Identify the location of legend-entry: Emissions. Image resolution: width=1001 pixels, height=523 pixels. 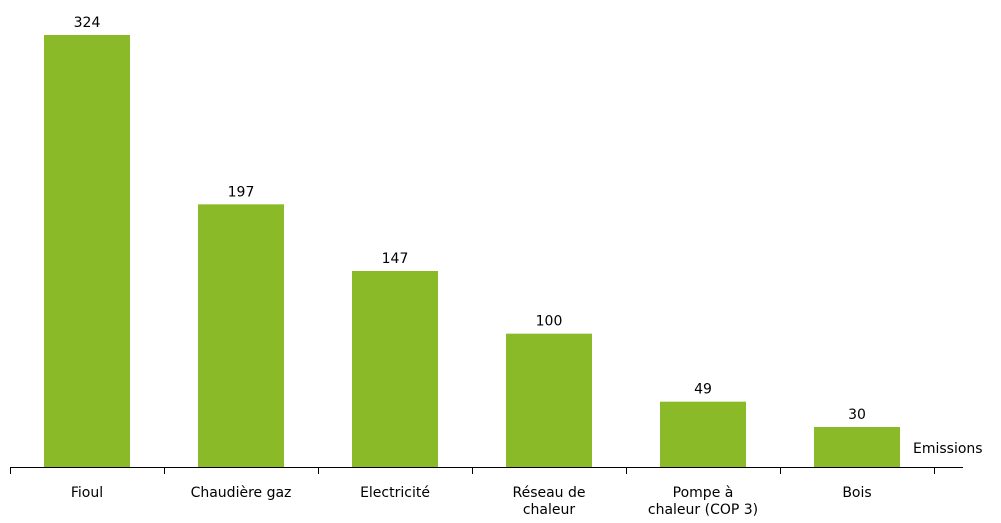
(948, 449).